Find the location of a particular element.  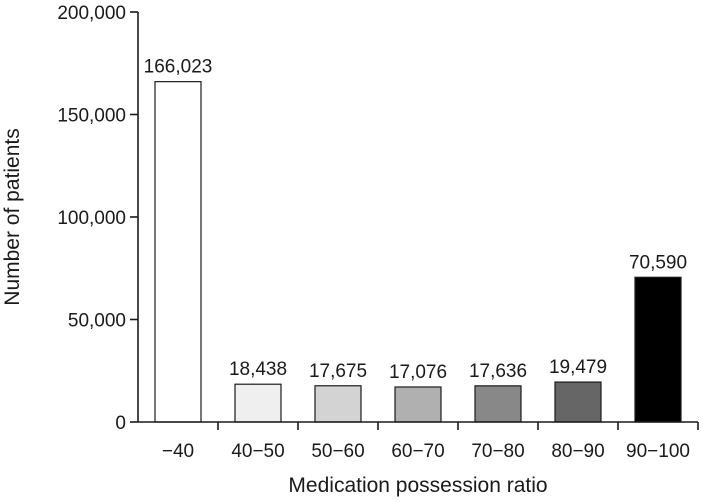

bar-data-label: 166,023 is located at coordinates (178, 67).